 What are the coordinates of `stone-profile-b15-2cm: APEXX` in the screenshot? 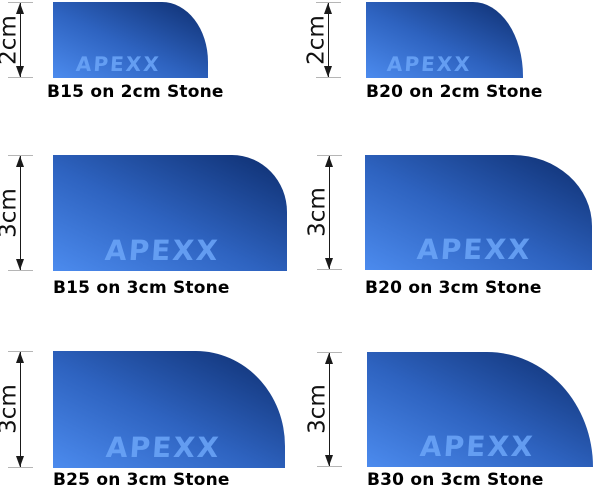 It's located at (130, 40).